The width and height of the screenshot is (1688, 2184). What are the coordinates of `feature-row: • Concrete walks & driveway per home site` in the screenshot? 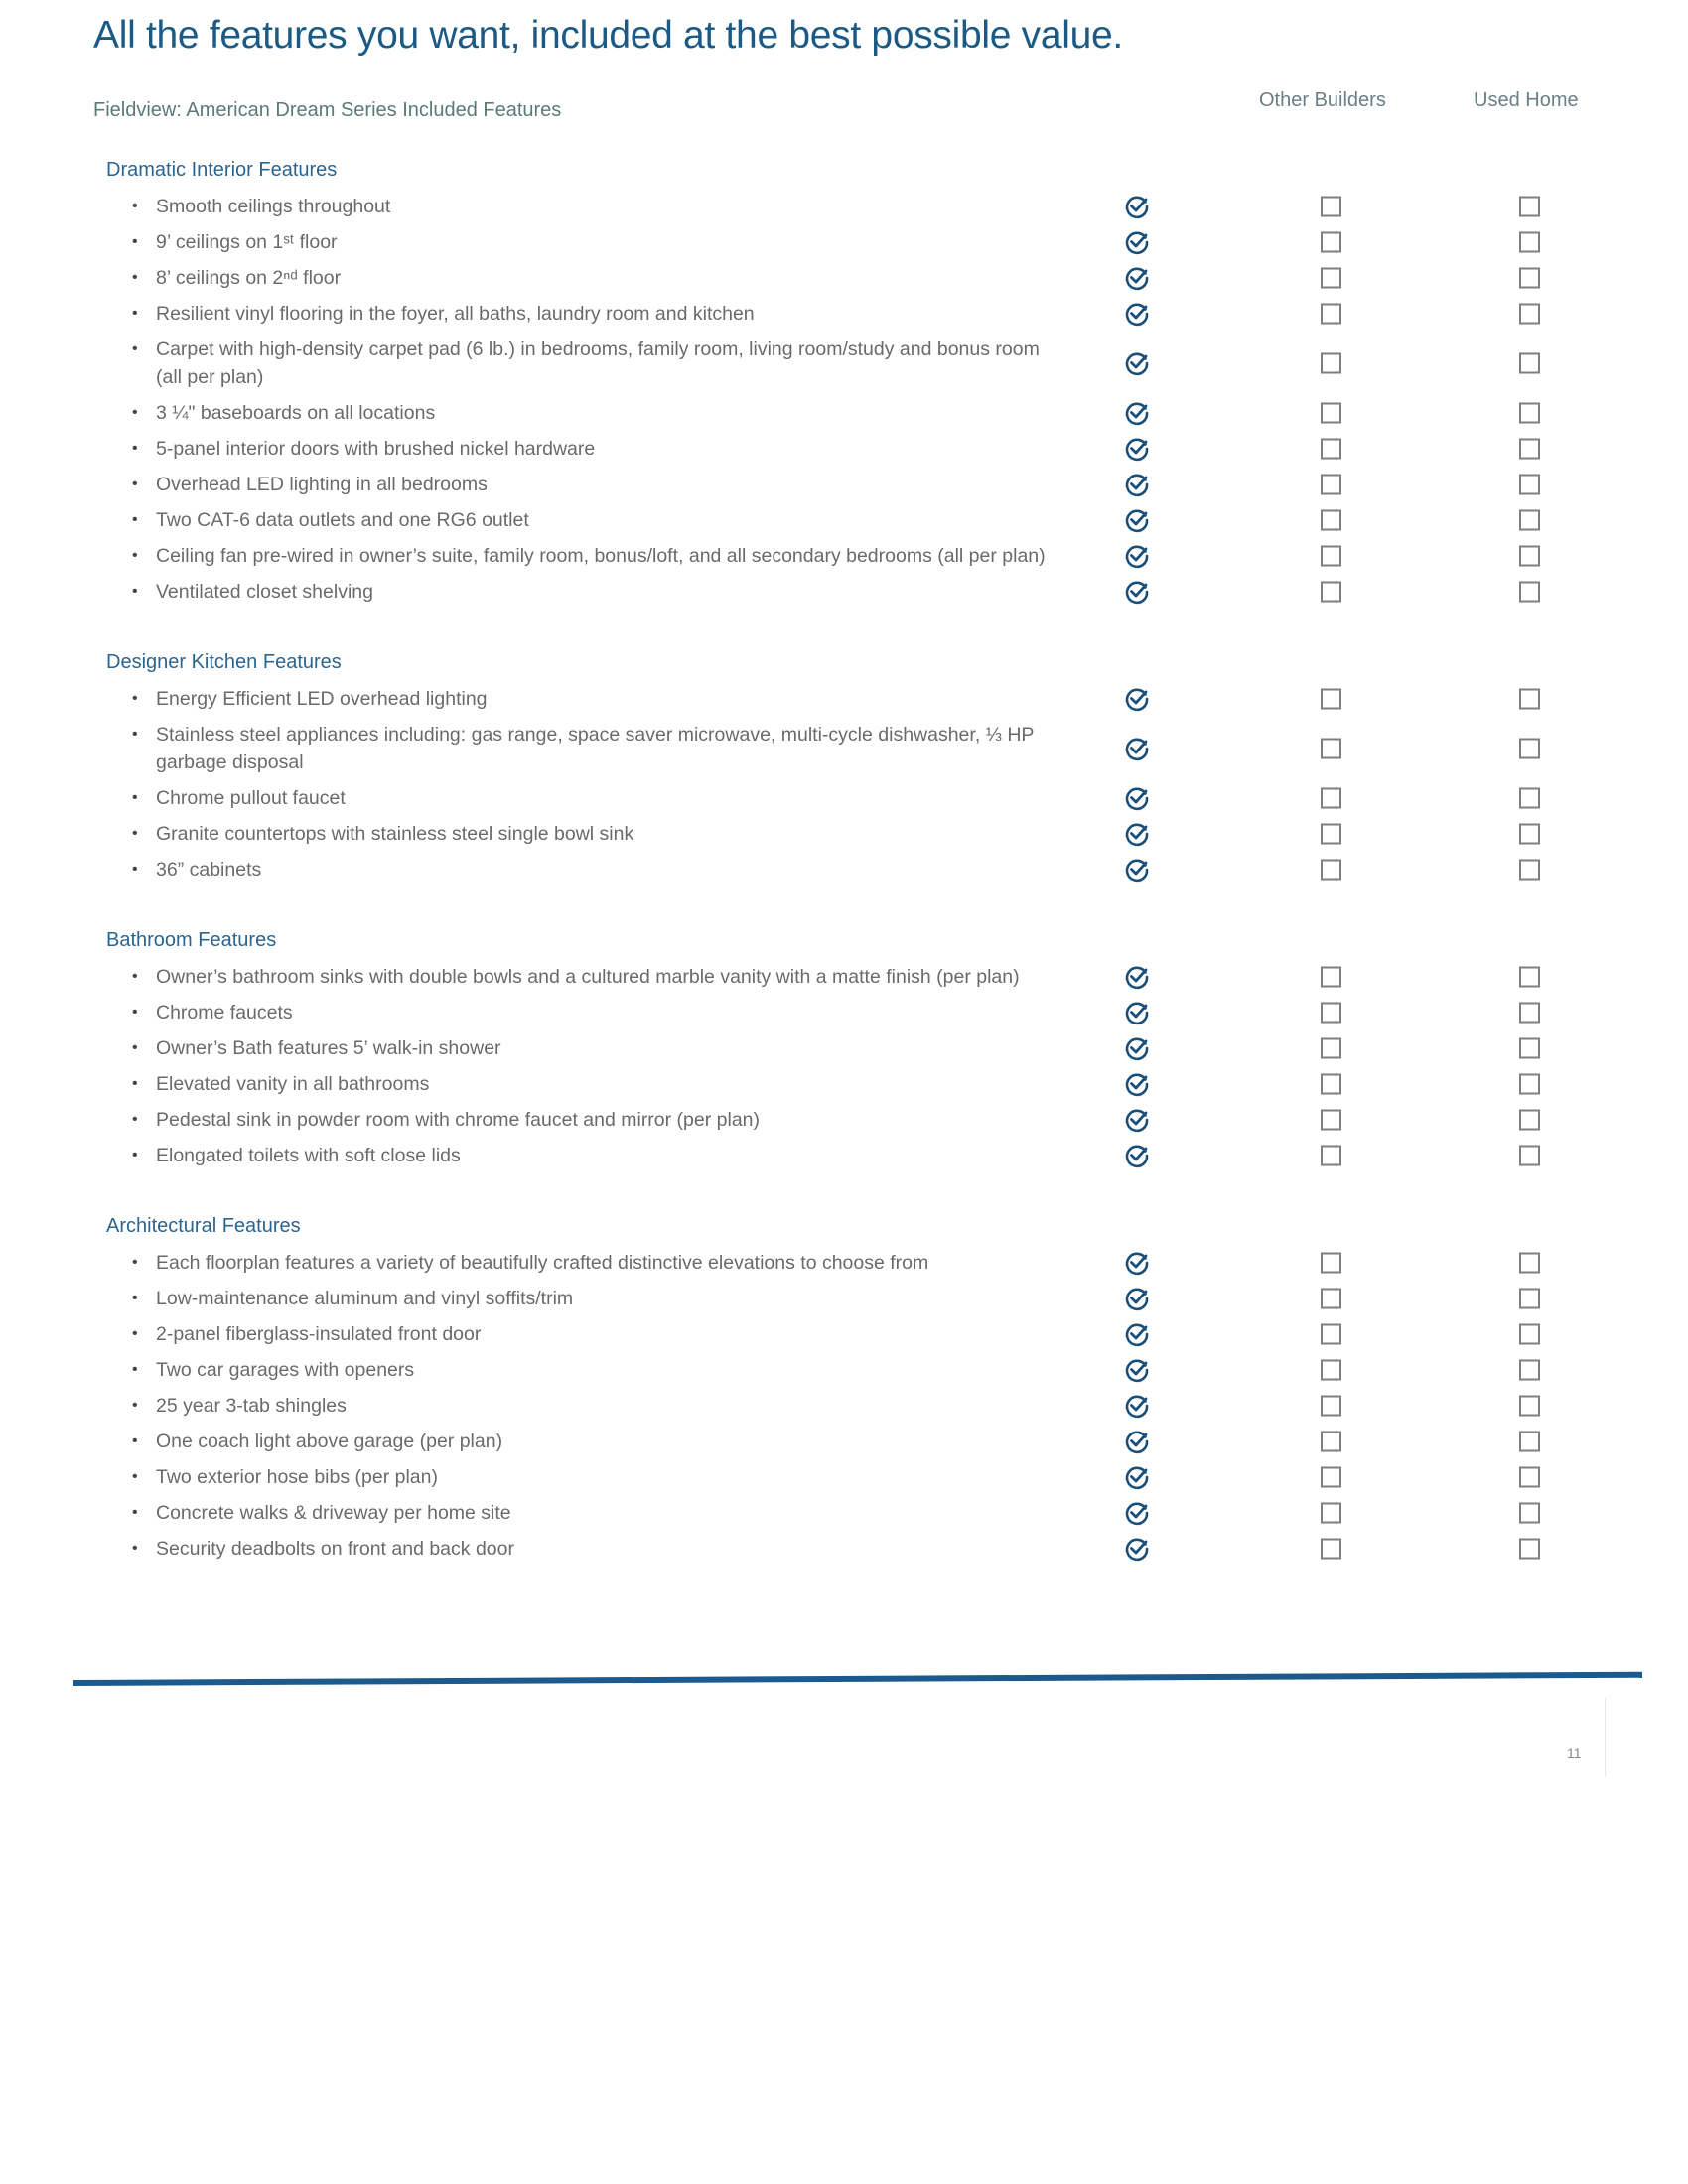 It's located at (854, 1513).